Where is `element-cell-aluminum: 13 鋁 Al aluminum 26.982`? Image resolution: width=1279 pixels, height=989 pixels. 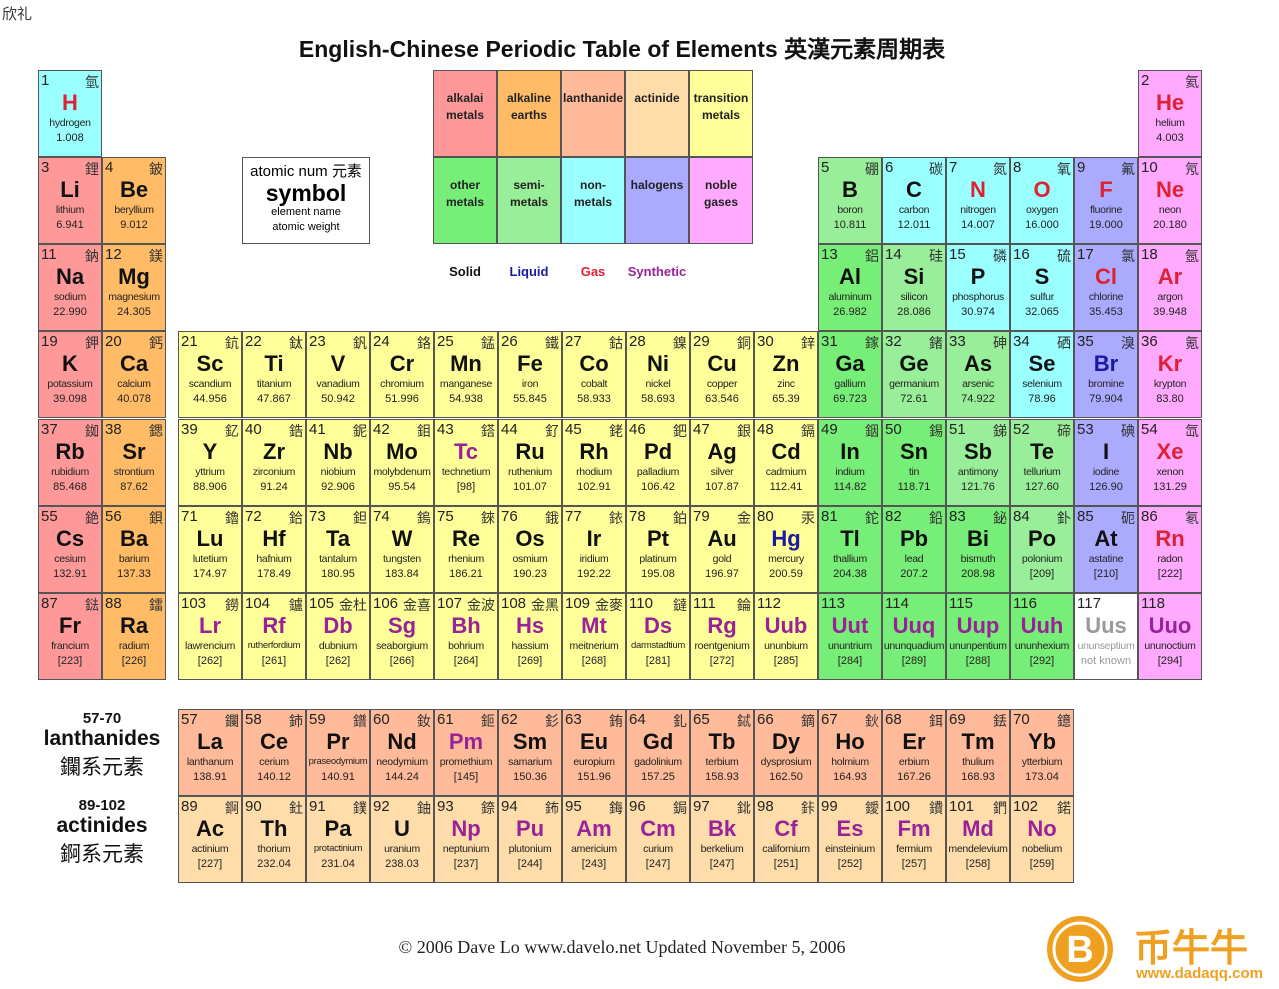 element-cell-aluminum: 13 鋁 Al aluminum 26.982 is located at coordinates (850, 287).